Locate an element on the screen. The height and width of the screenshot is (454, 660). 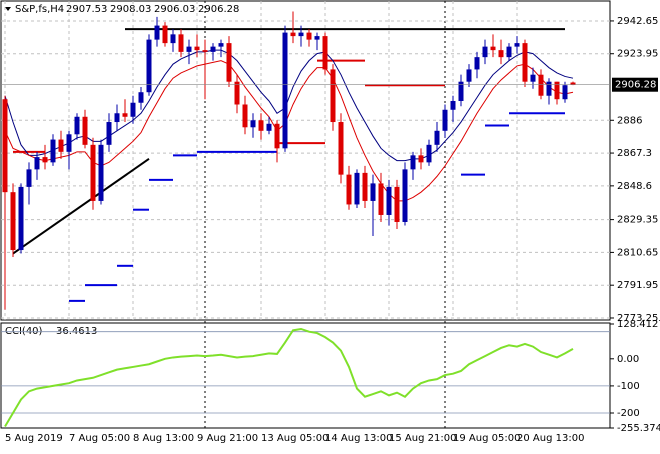
x-tick-label: 7 Aug 05:00 is located at coordinates (99, 438).